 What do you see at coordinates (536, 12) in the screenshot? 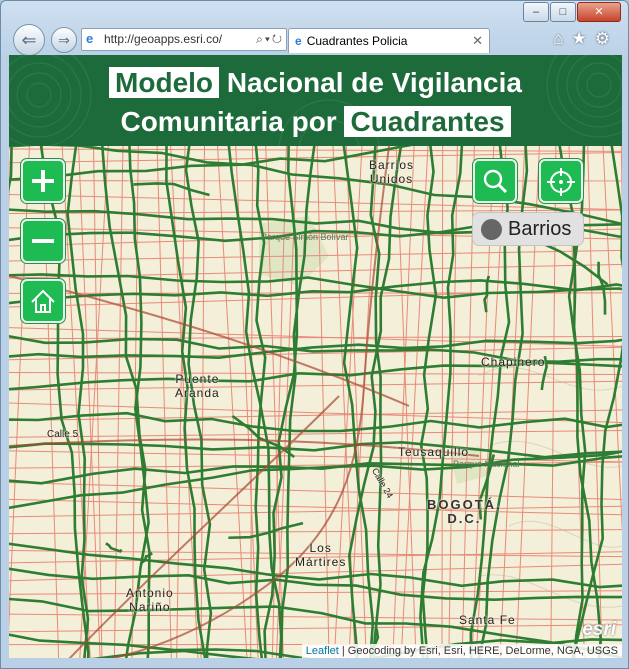
I see `minimize-button: –` at bounding box center [536, 12].